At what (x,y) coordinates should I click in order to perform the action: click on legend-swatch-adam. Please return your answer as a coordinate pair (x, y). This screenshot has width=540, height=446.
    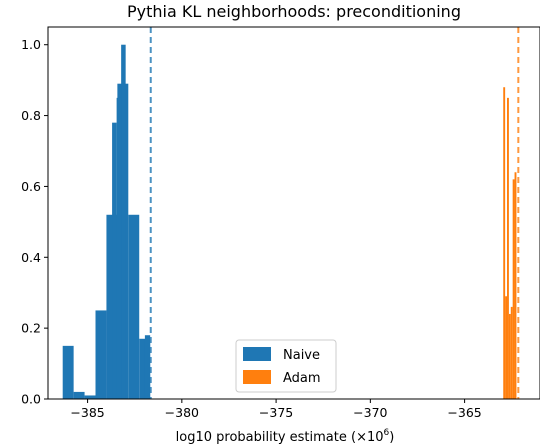
    Looking at the image, I should click on (257, 377).